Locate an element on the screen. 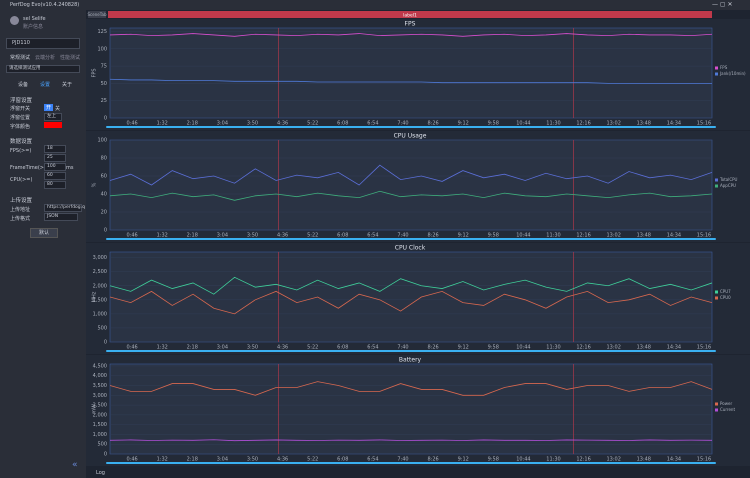 This screenshot has width=750, height=478. y-tick-label: 125 is located at coordinates (102, 32).